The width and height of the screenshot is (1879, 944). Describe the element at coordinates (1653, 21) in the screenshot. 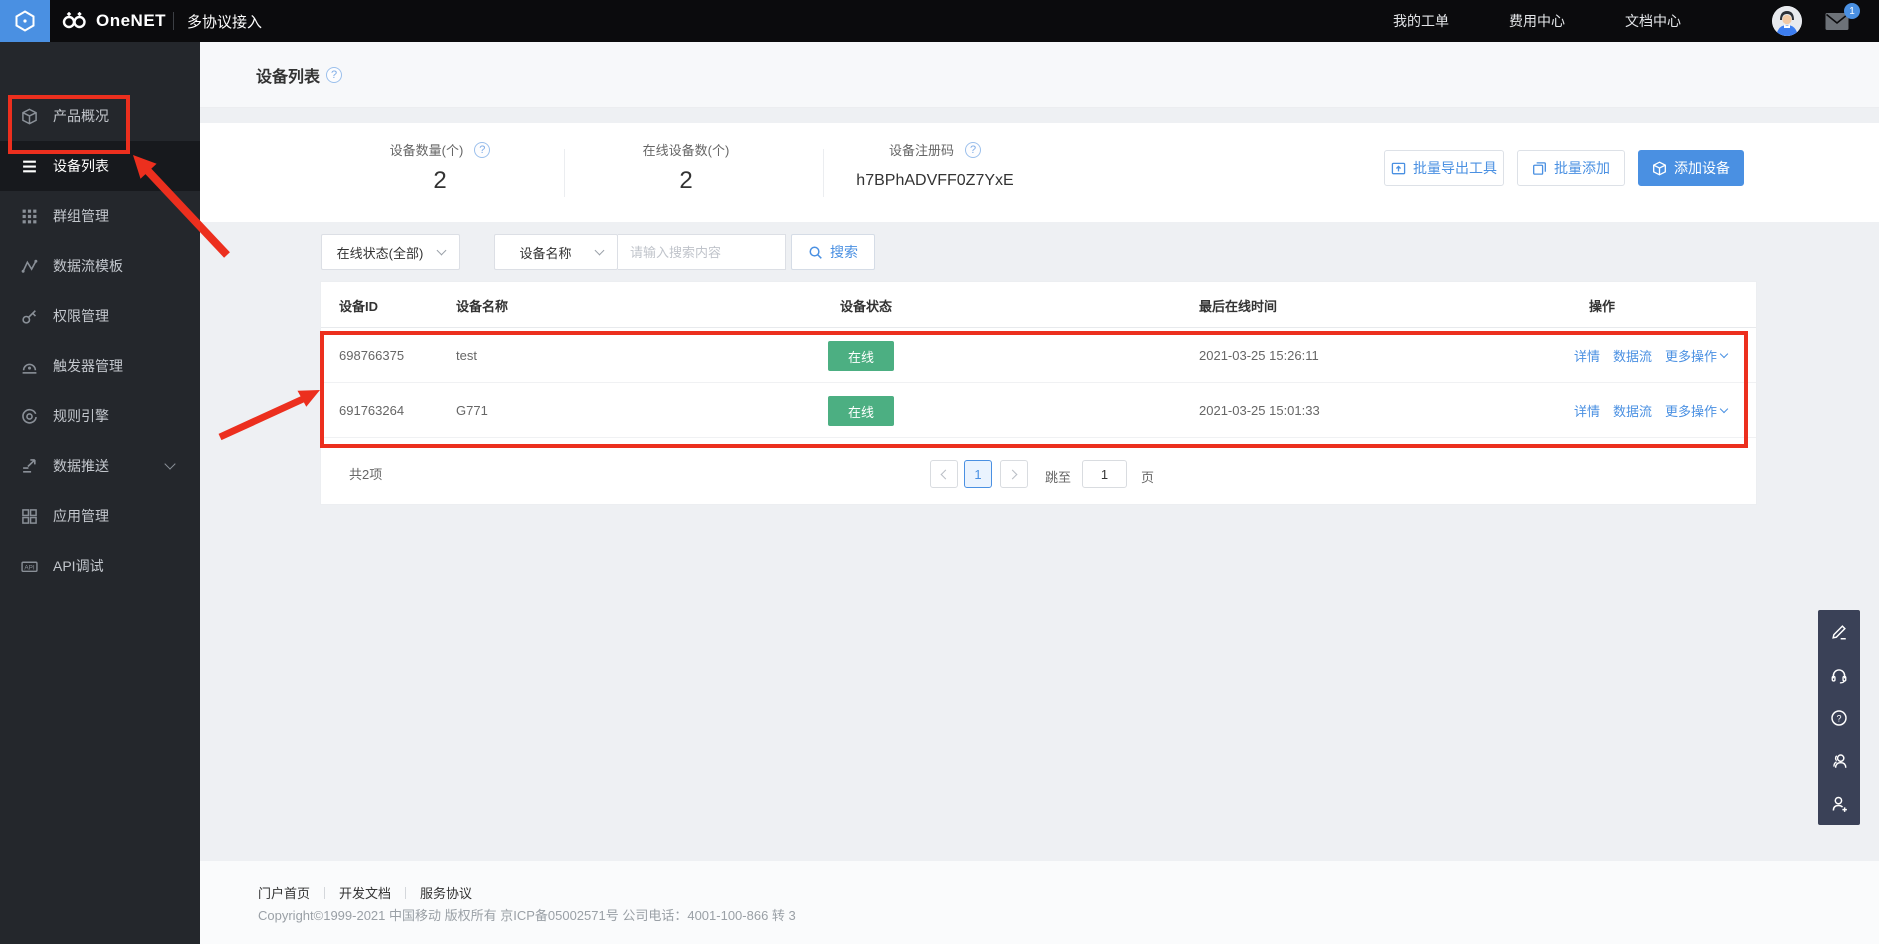

I see `nav-doc-center: 文档中心` at that location.